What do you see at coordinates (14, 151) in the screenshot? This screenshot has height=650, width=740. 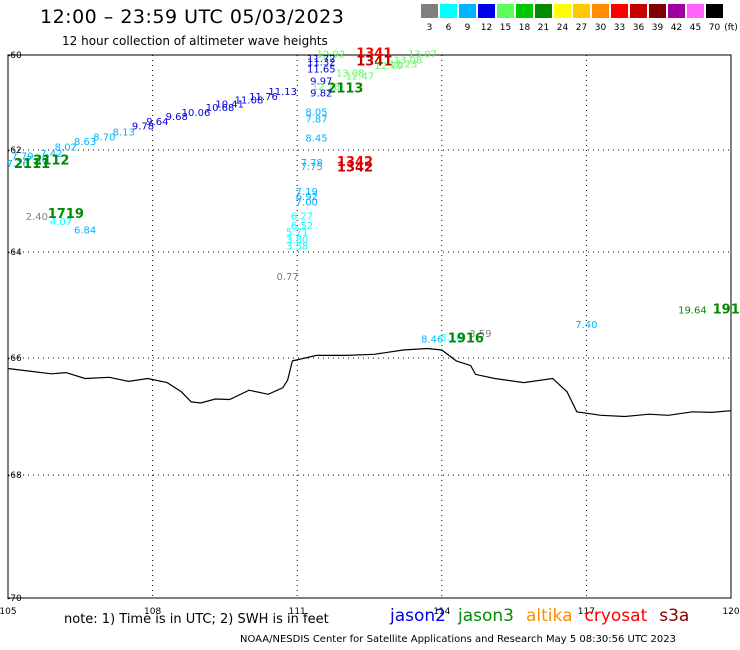 I see `lat-tick-label: -62` at bounding box center [14, 151].